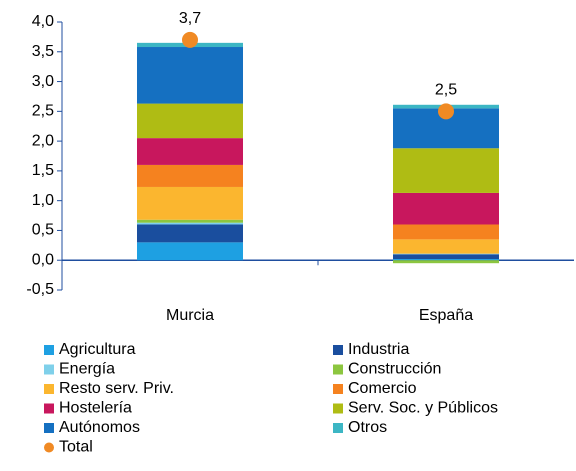  I want to click on legend-label: Hostelería, so click(95, 408).